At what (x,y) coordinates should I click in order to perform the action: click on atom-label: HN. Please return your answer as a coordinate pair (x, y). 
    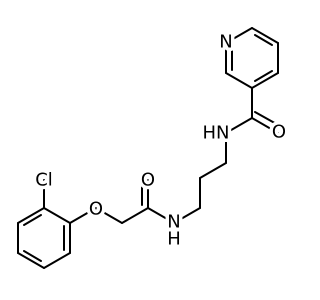
    Looking at the image, I should click on (216, 133).